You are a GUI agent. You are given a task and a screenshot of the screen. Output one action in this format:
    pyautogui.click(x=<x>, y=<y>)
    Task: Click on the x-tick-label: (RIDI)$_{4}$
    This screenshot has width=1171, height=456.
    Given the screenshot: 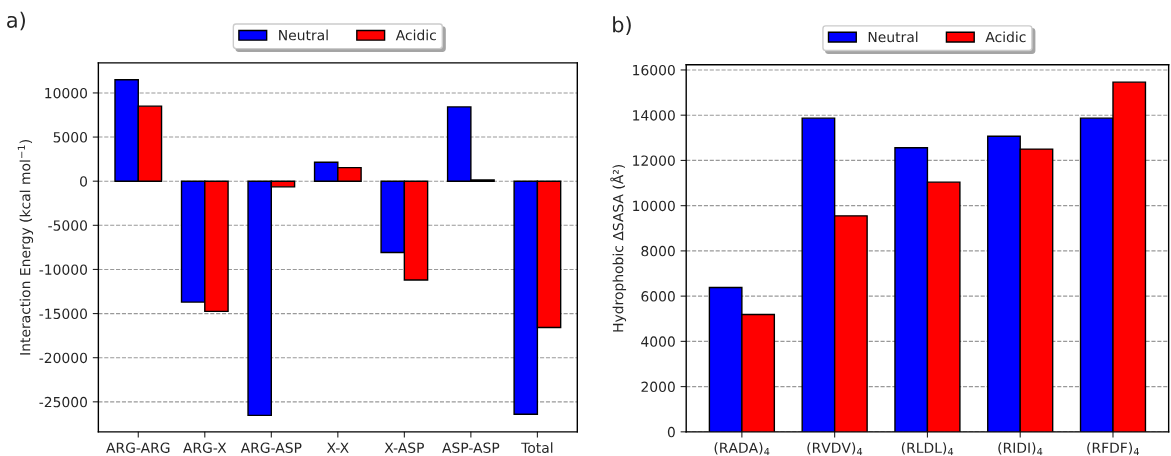 What is the action you would take?
    pyautogui.click(x=1020, y=449)
    